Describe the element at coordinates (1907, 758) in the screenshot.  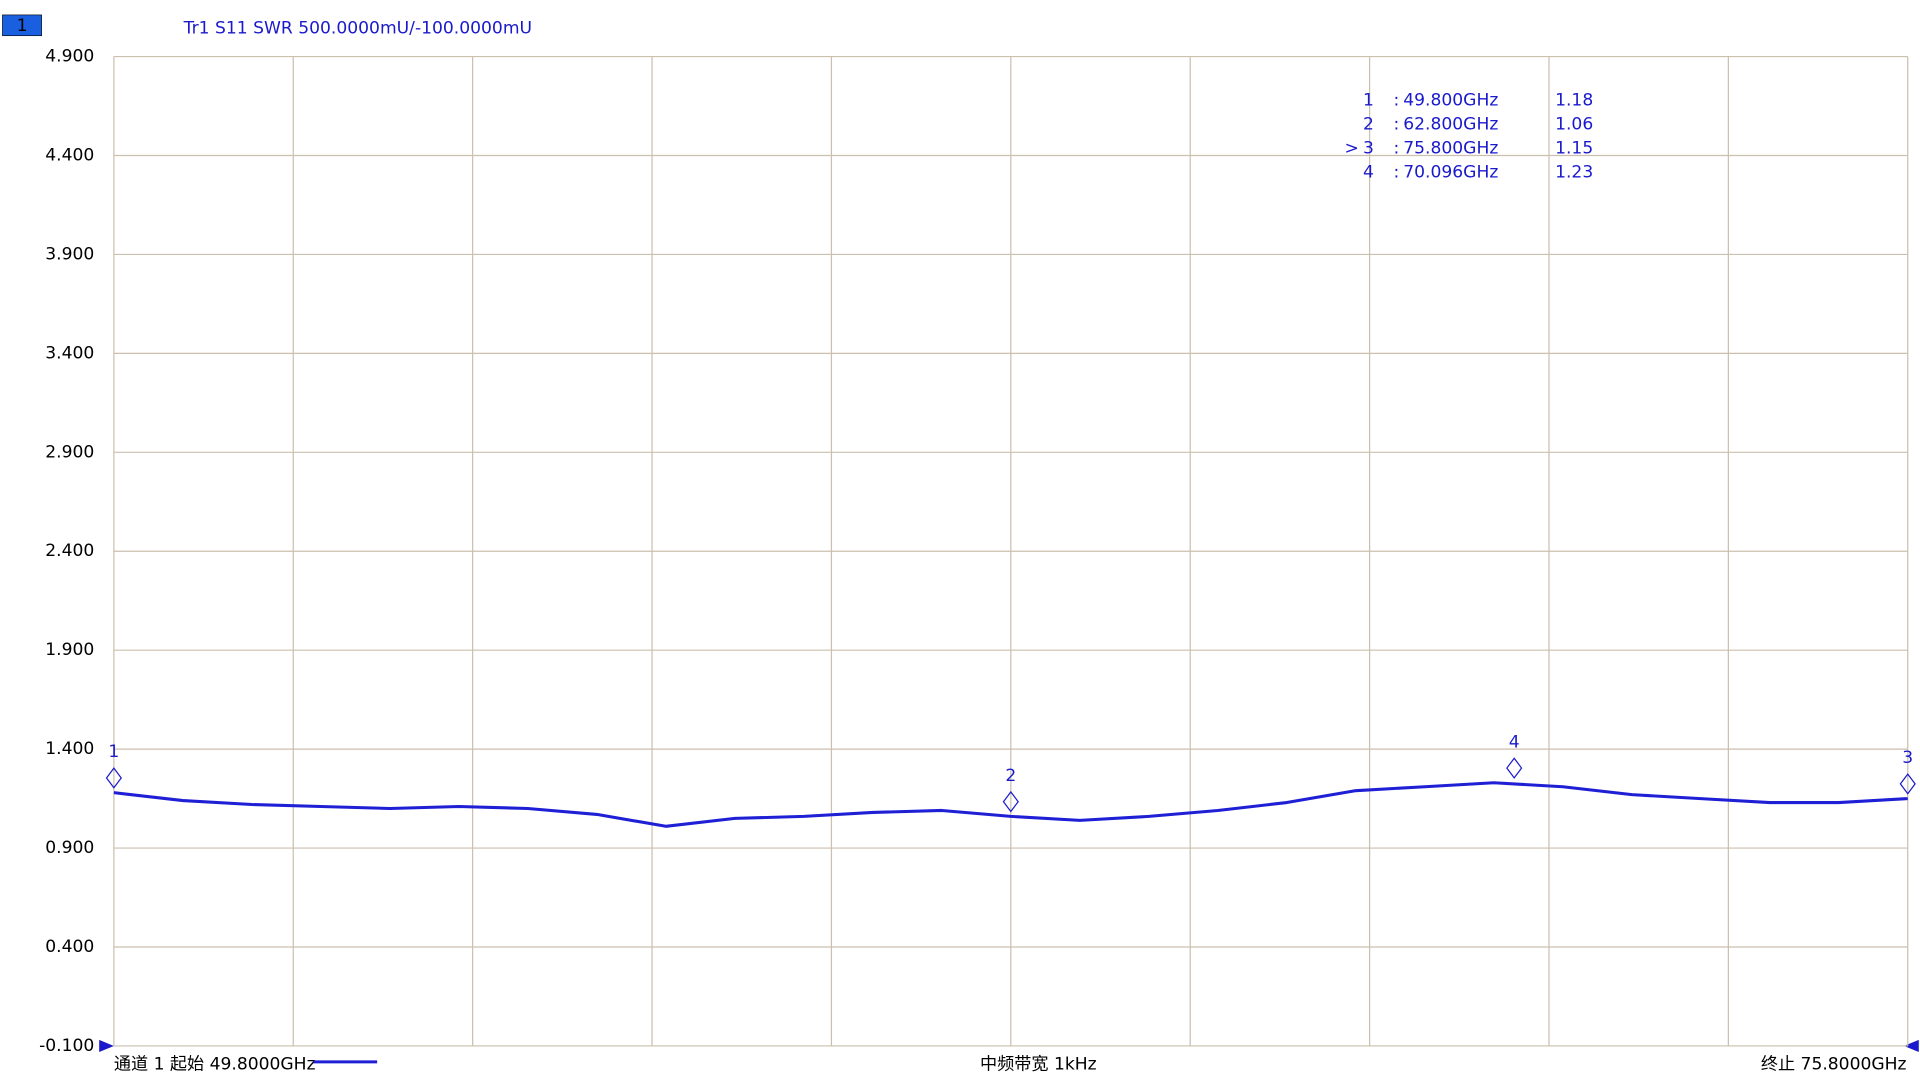
I see `marker-number: 3` at that location.